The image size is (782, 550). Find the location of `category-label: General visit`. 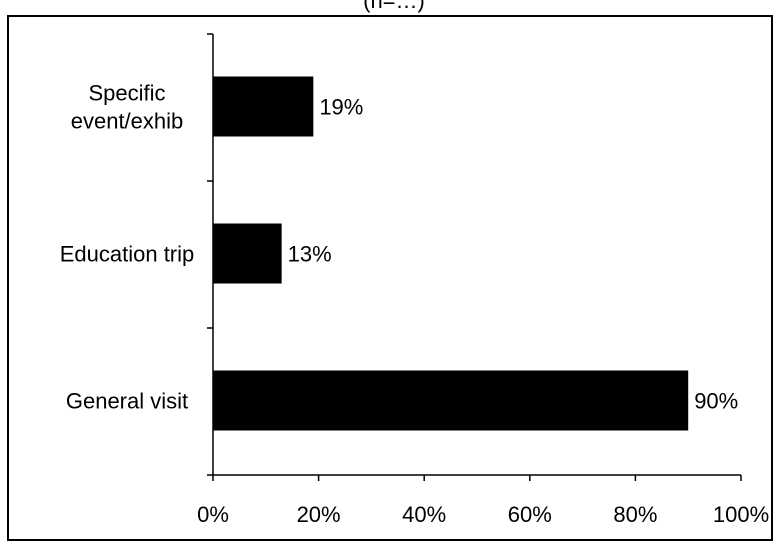

category-label: General visit is located at coordinates (127, 401).